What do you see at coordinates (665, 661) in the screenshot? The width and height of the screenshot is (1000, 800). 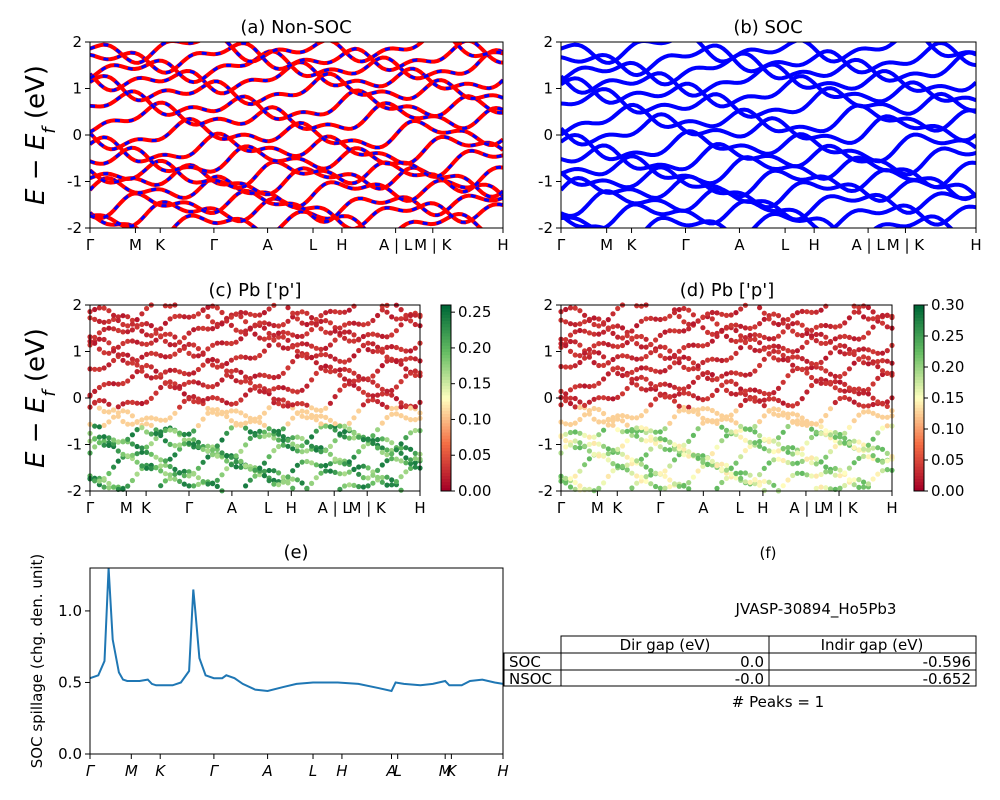 I see `gap-table-row-soc-dir-cell` at bounding box center [665, 661].